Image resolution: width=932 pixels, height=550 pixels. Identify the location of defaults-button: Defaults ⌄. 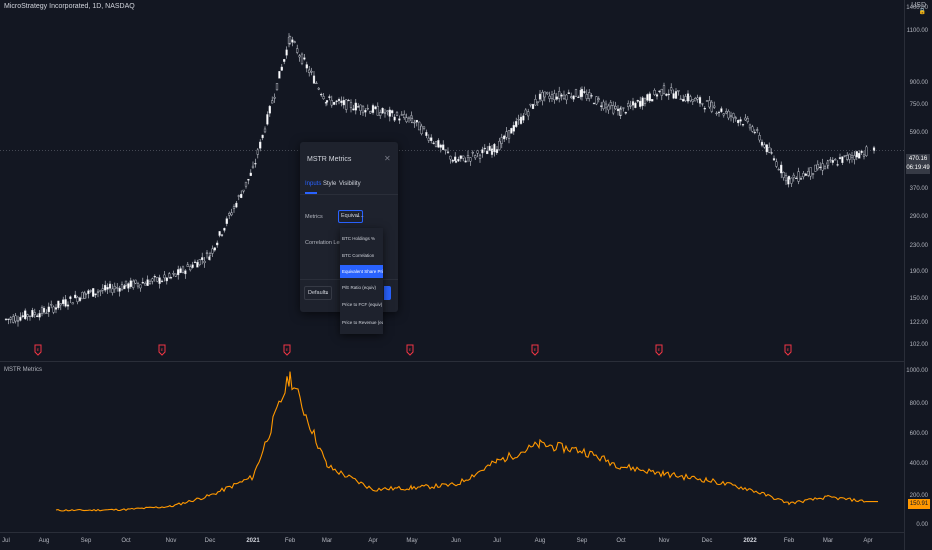
(318, 293).